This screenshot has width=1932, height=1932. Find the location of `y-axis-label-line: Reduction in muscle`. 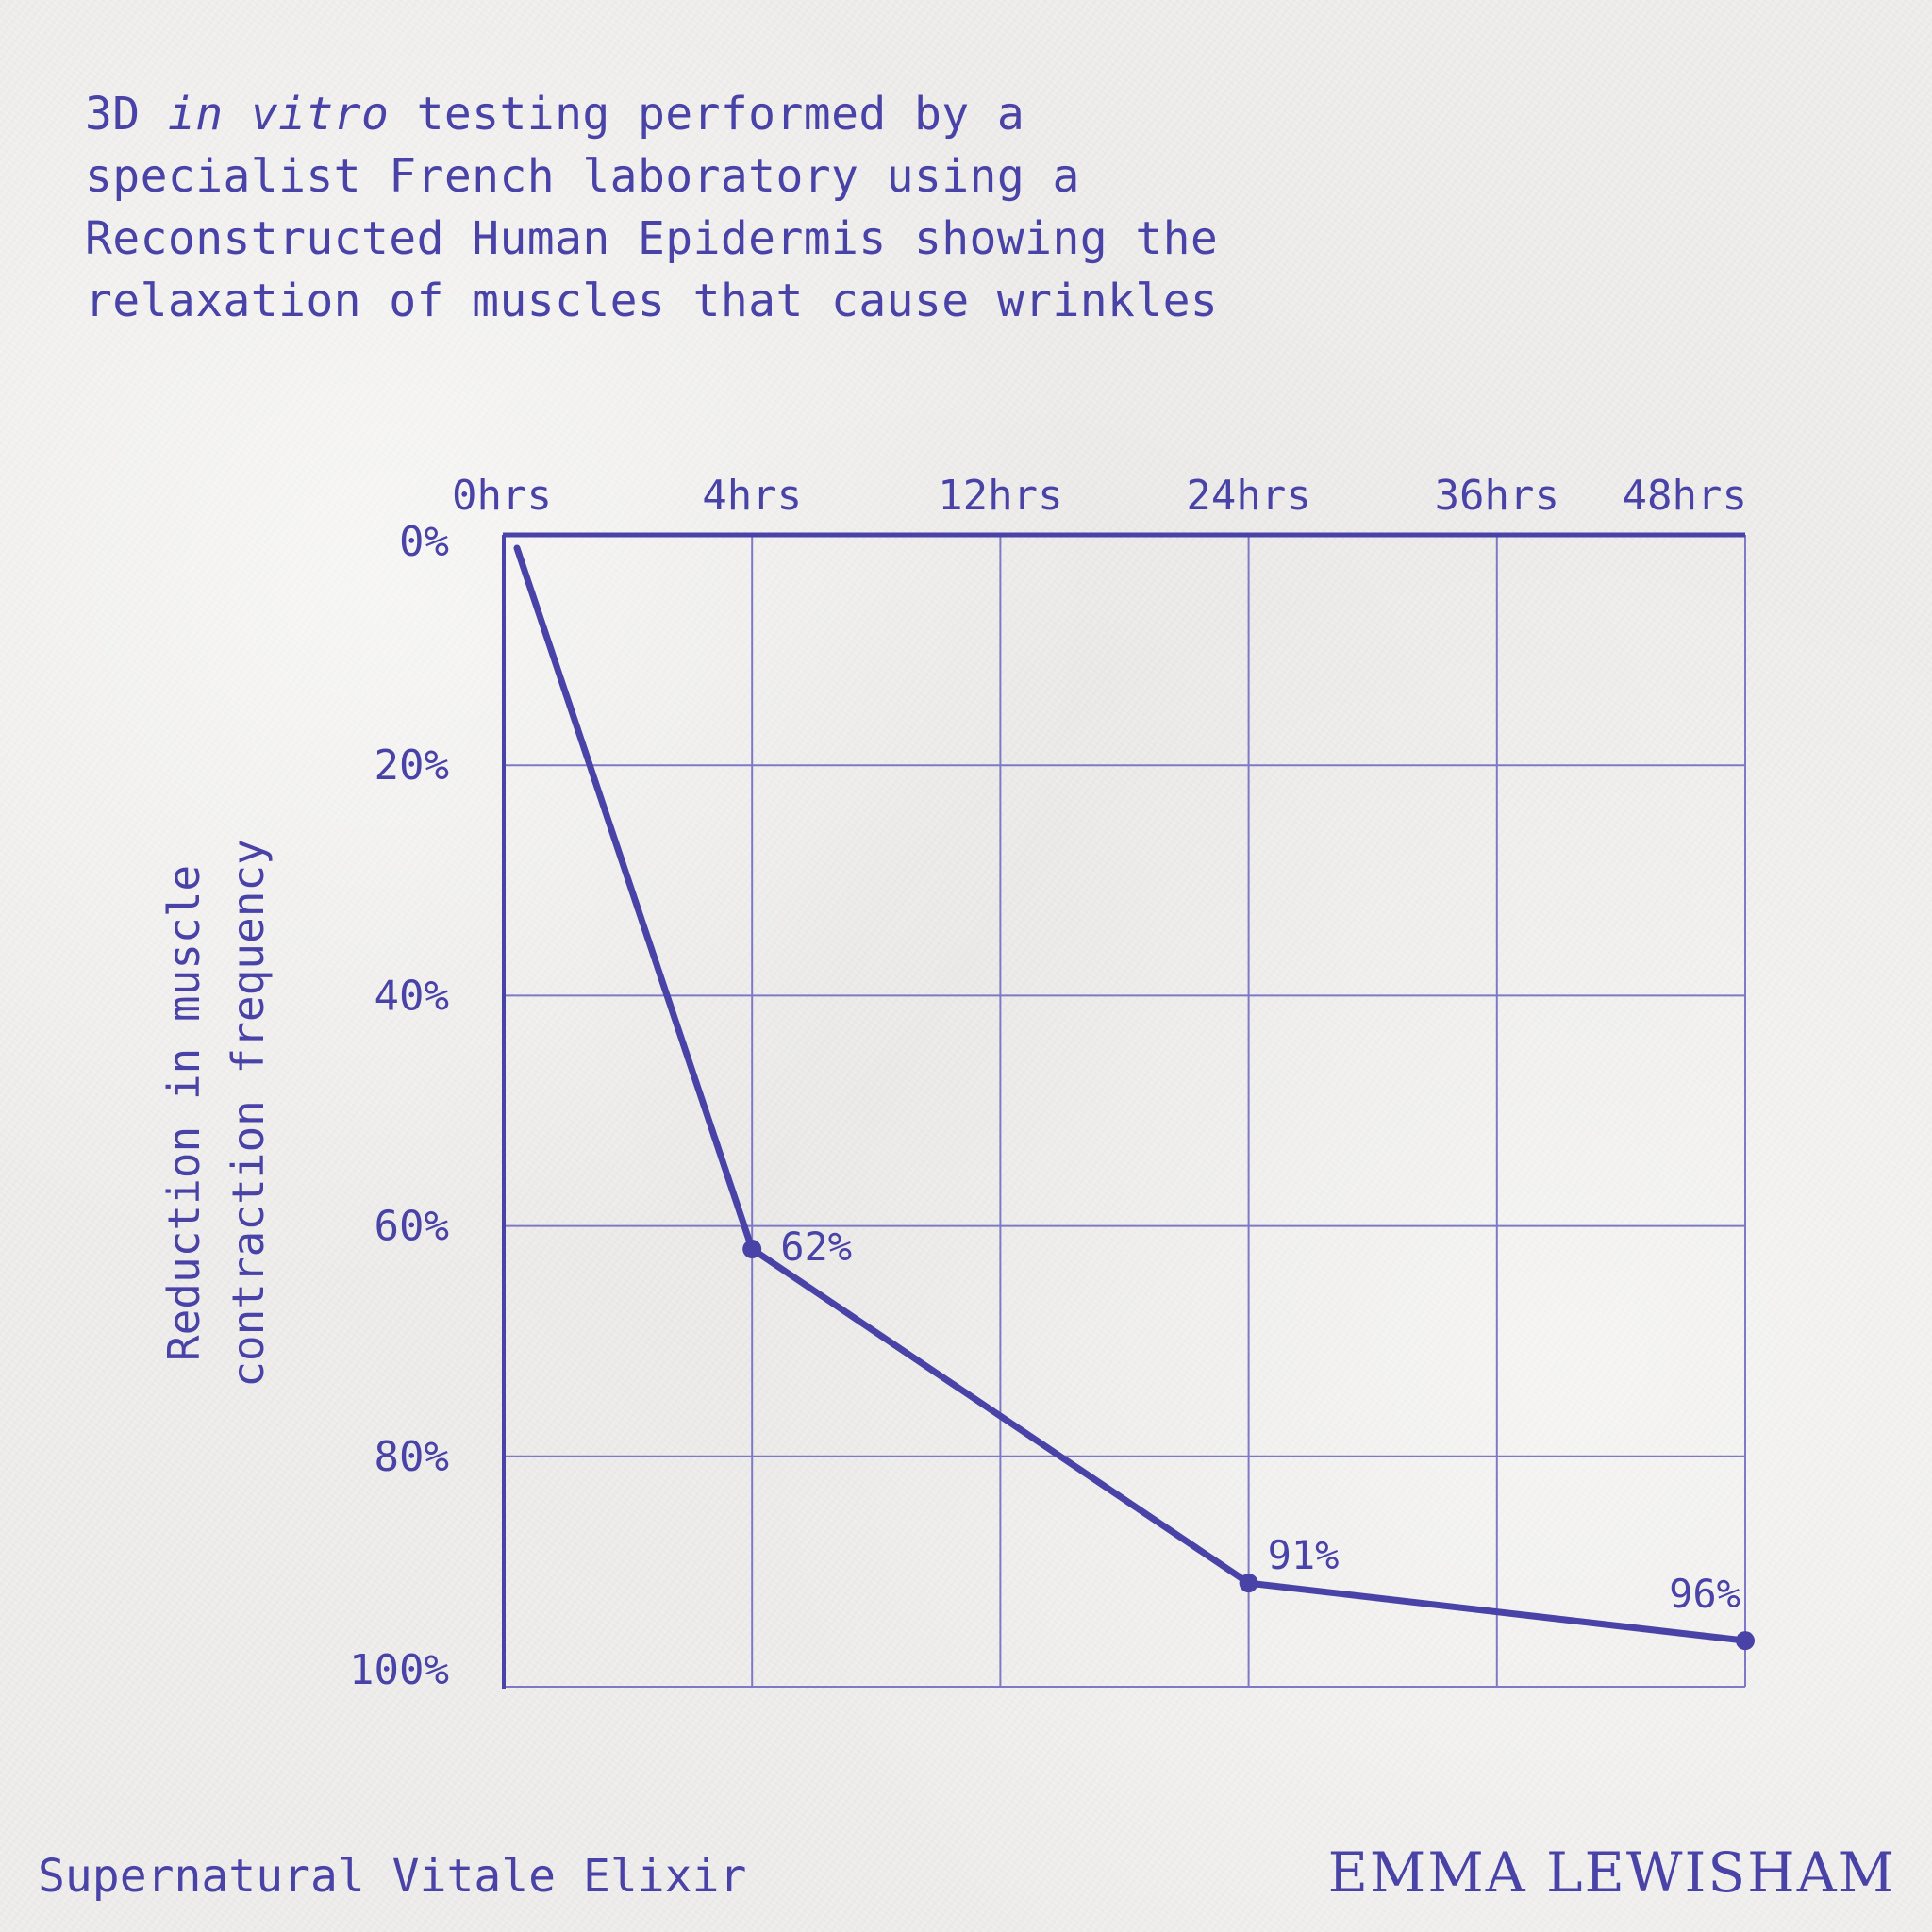

y-axis-label-line: Reduction in muscle is located at coordinates (183, 1113).